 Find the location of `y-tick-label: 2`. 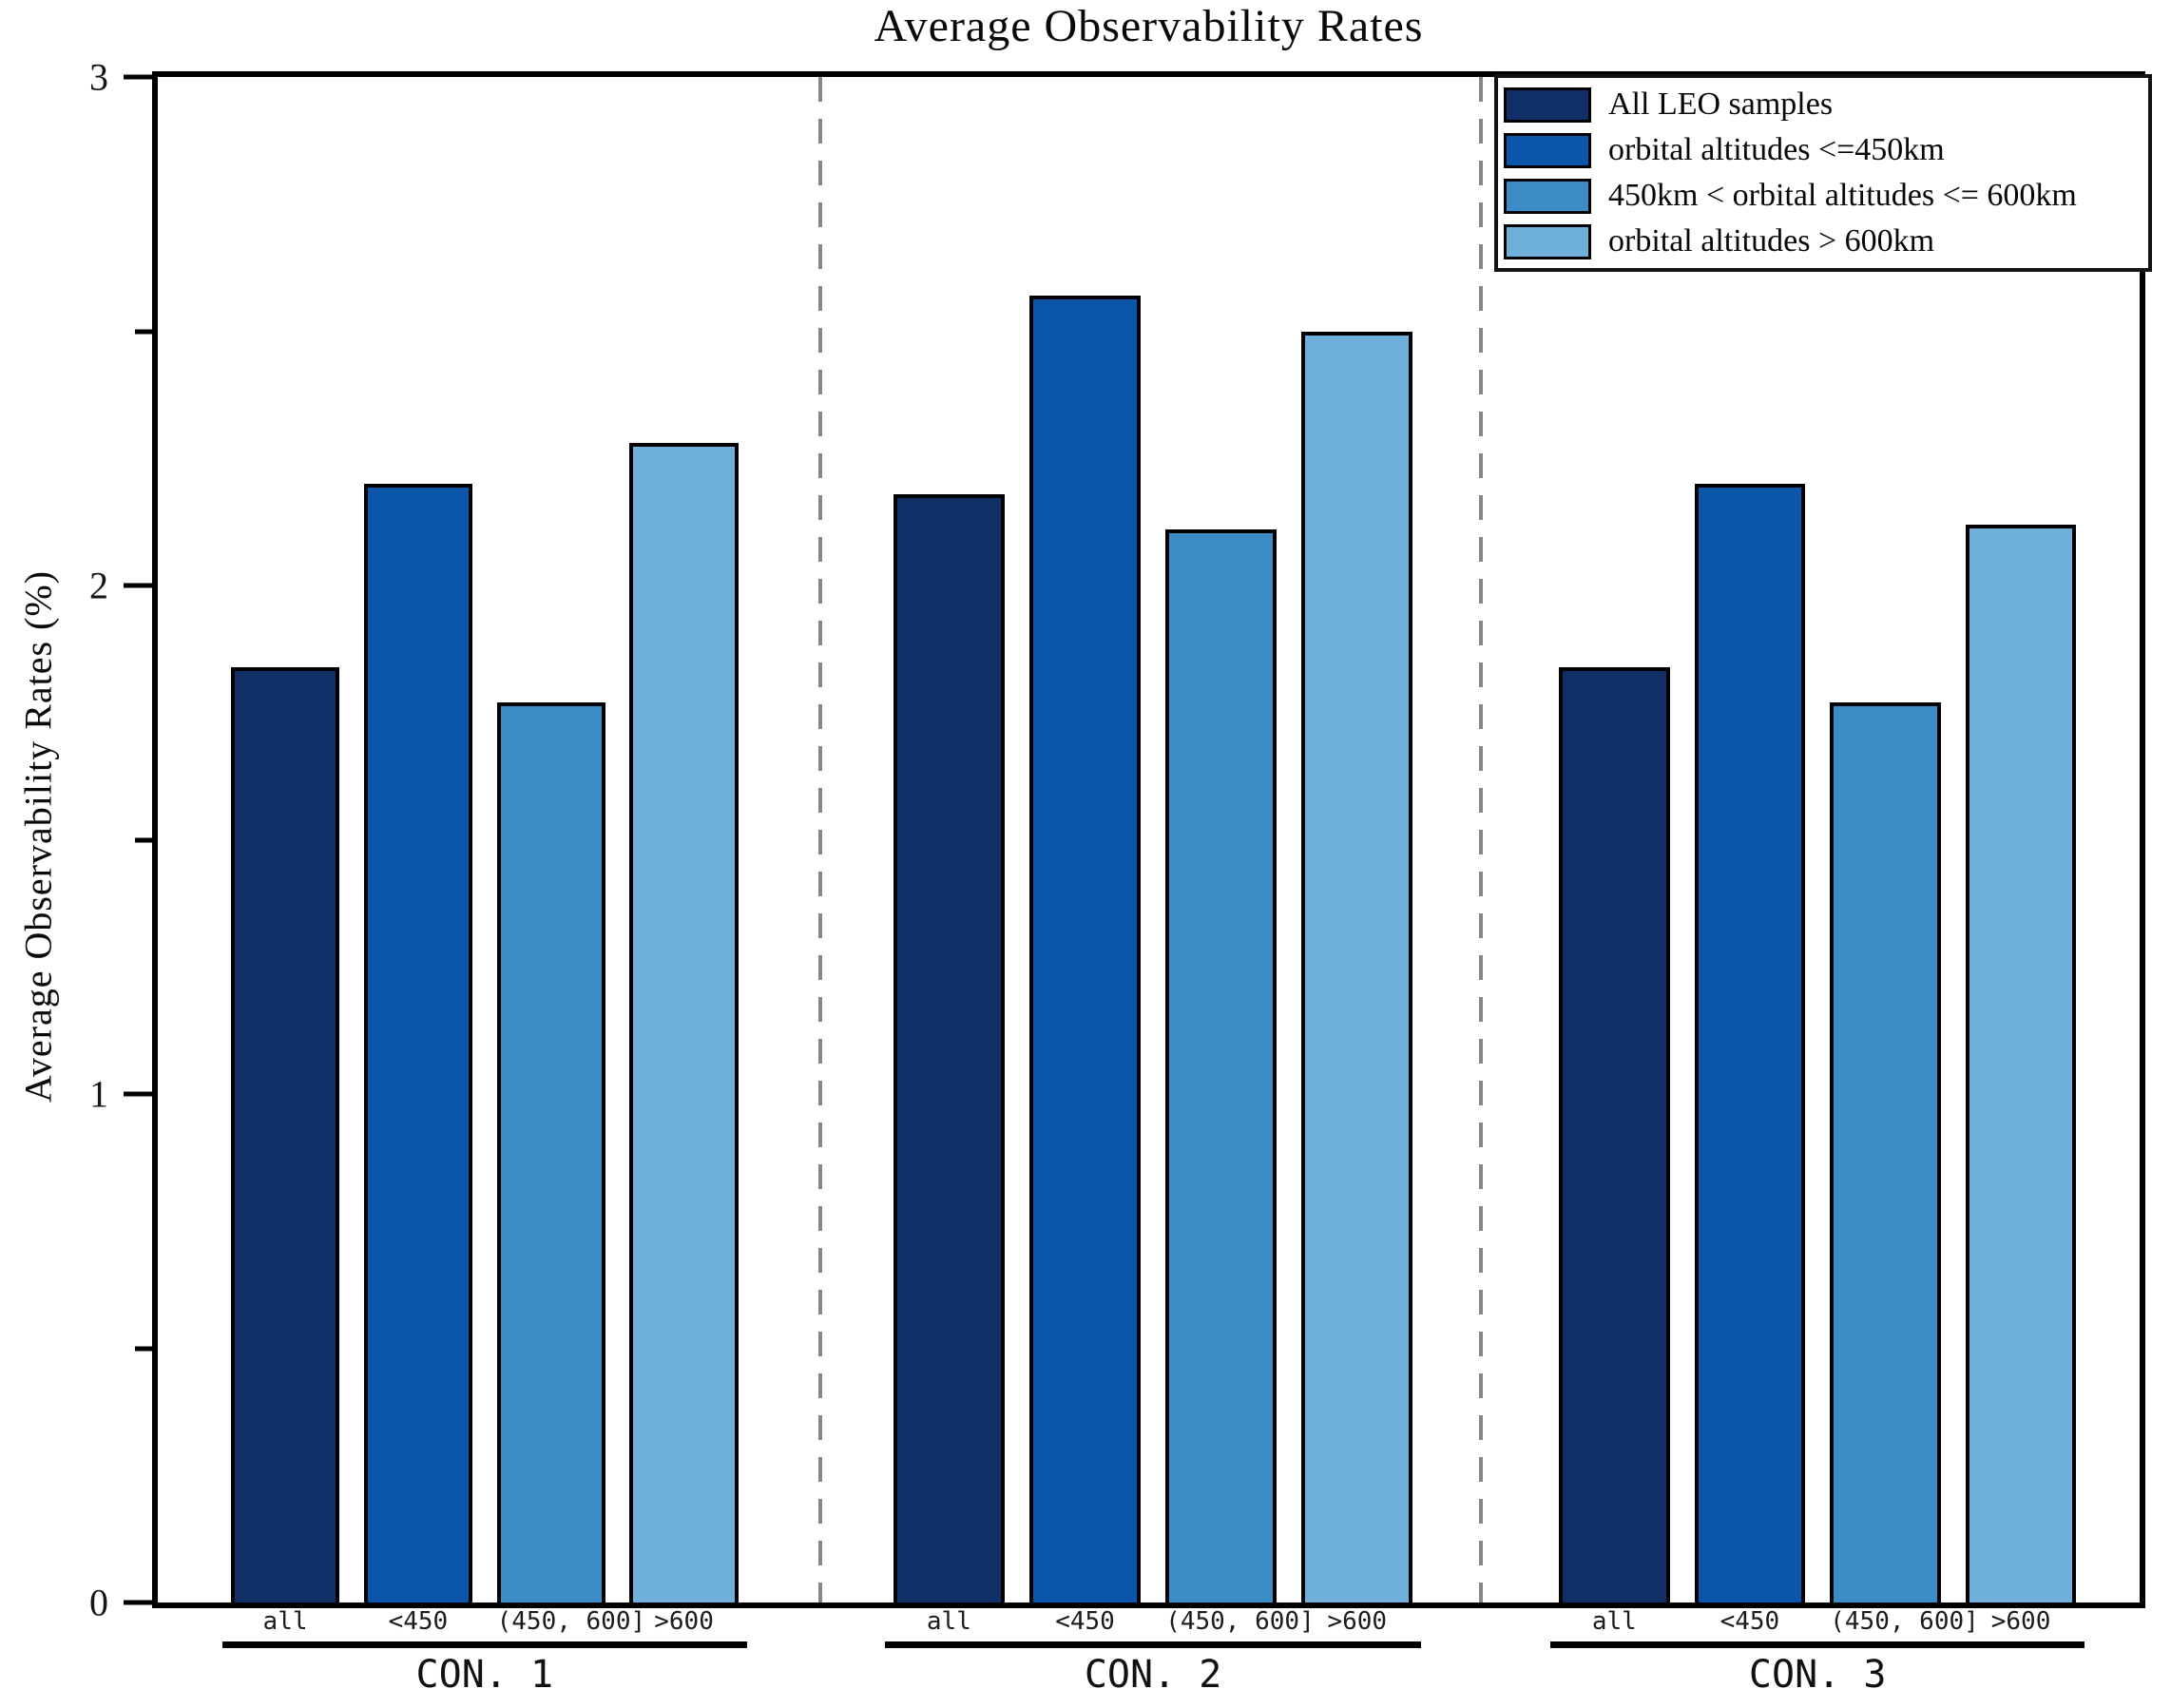

y-tick-label: 2 is located at coordinates (99, 585).